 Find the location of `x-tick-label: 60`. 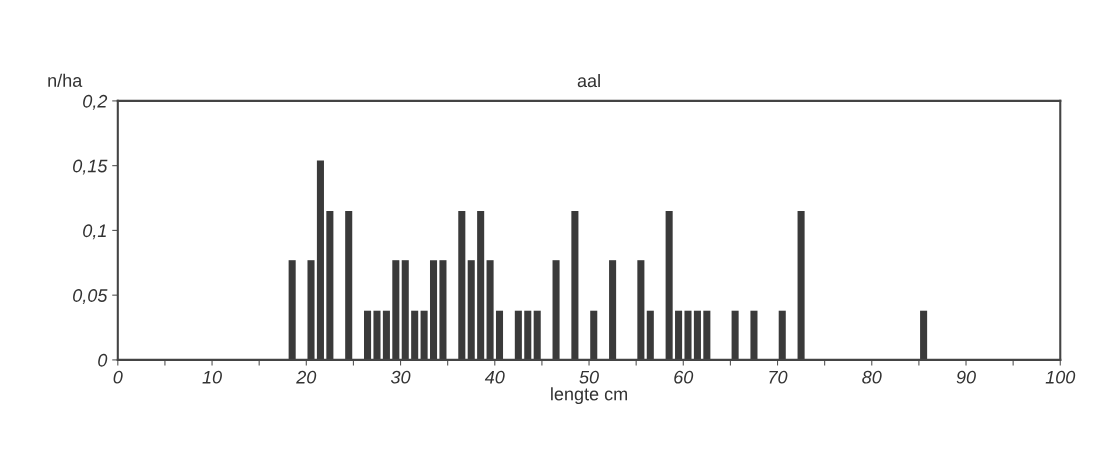

x-tick-label: 60 is located at coordinates (684, 377).